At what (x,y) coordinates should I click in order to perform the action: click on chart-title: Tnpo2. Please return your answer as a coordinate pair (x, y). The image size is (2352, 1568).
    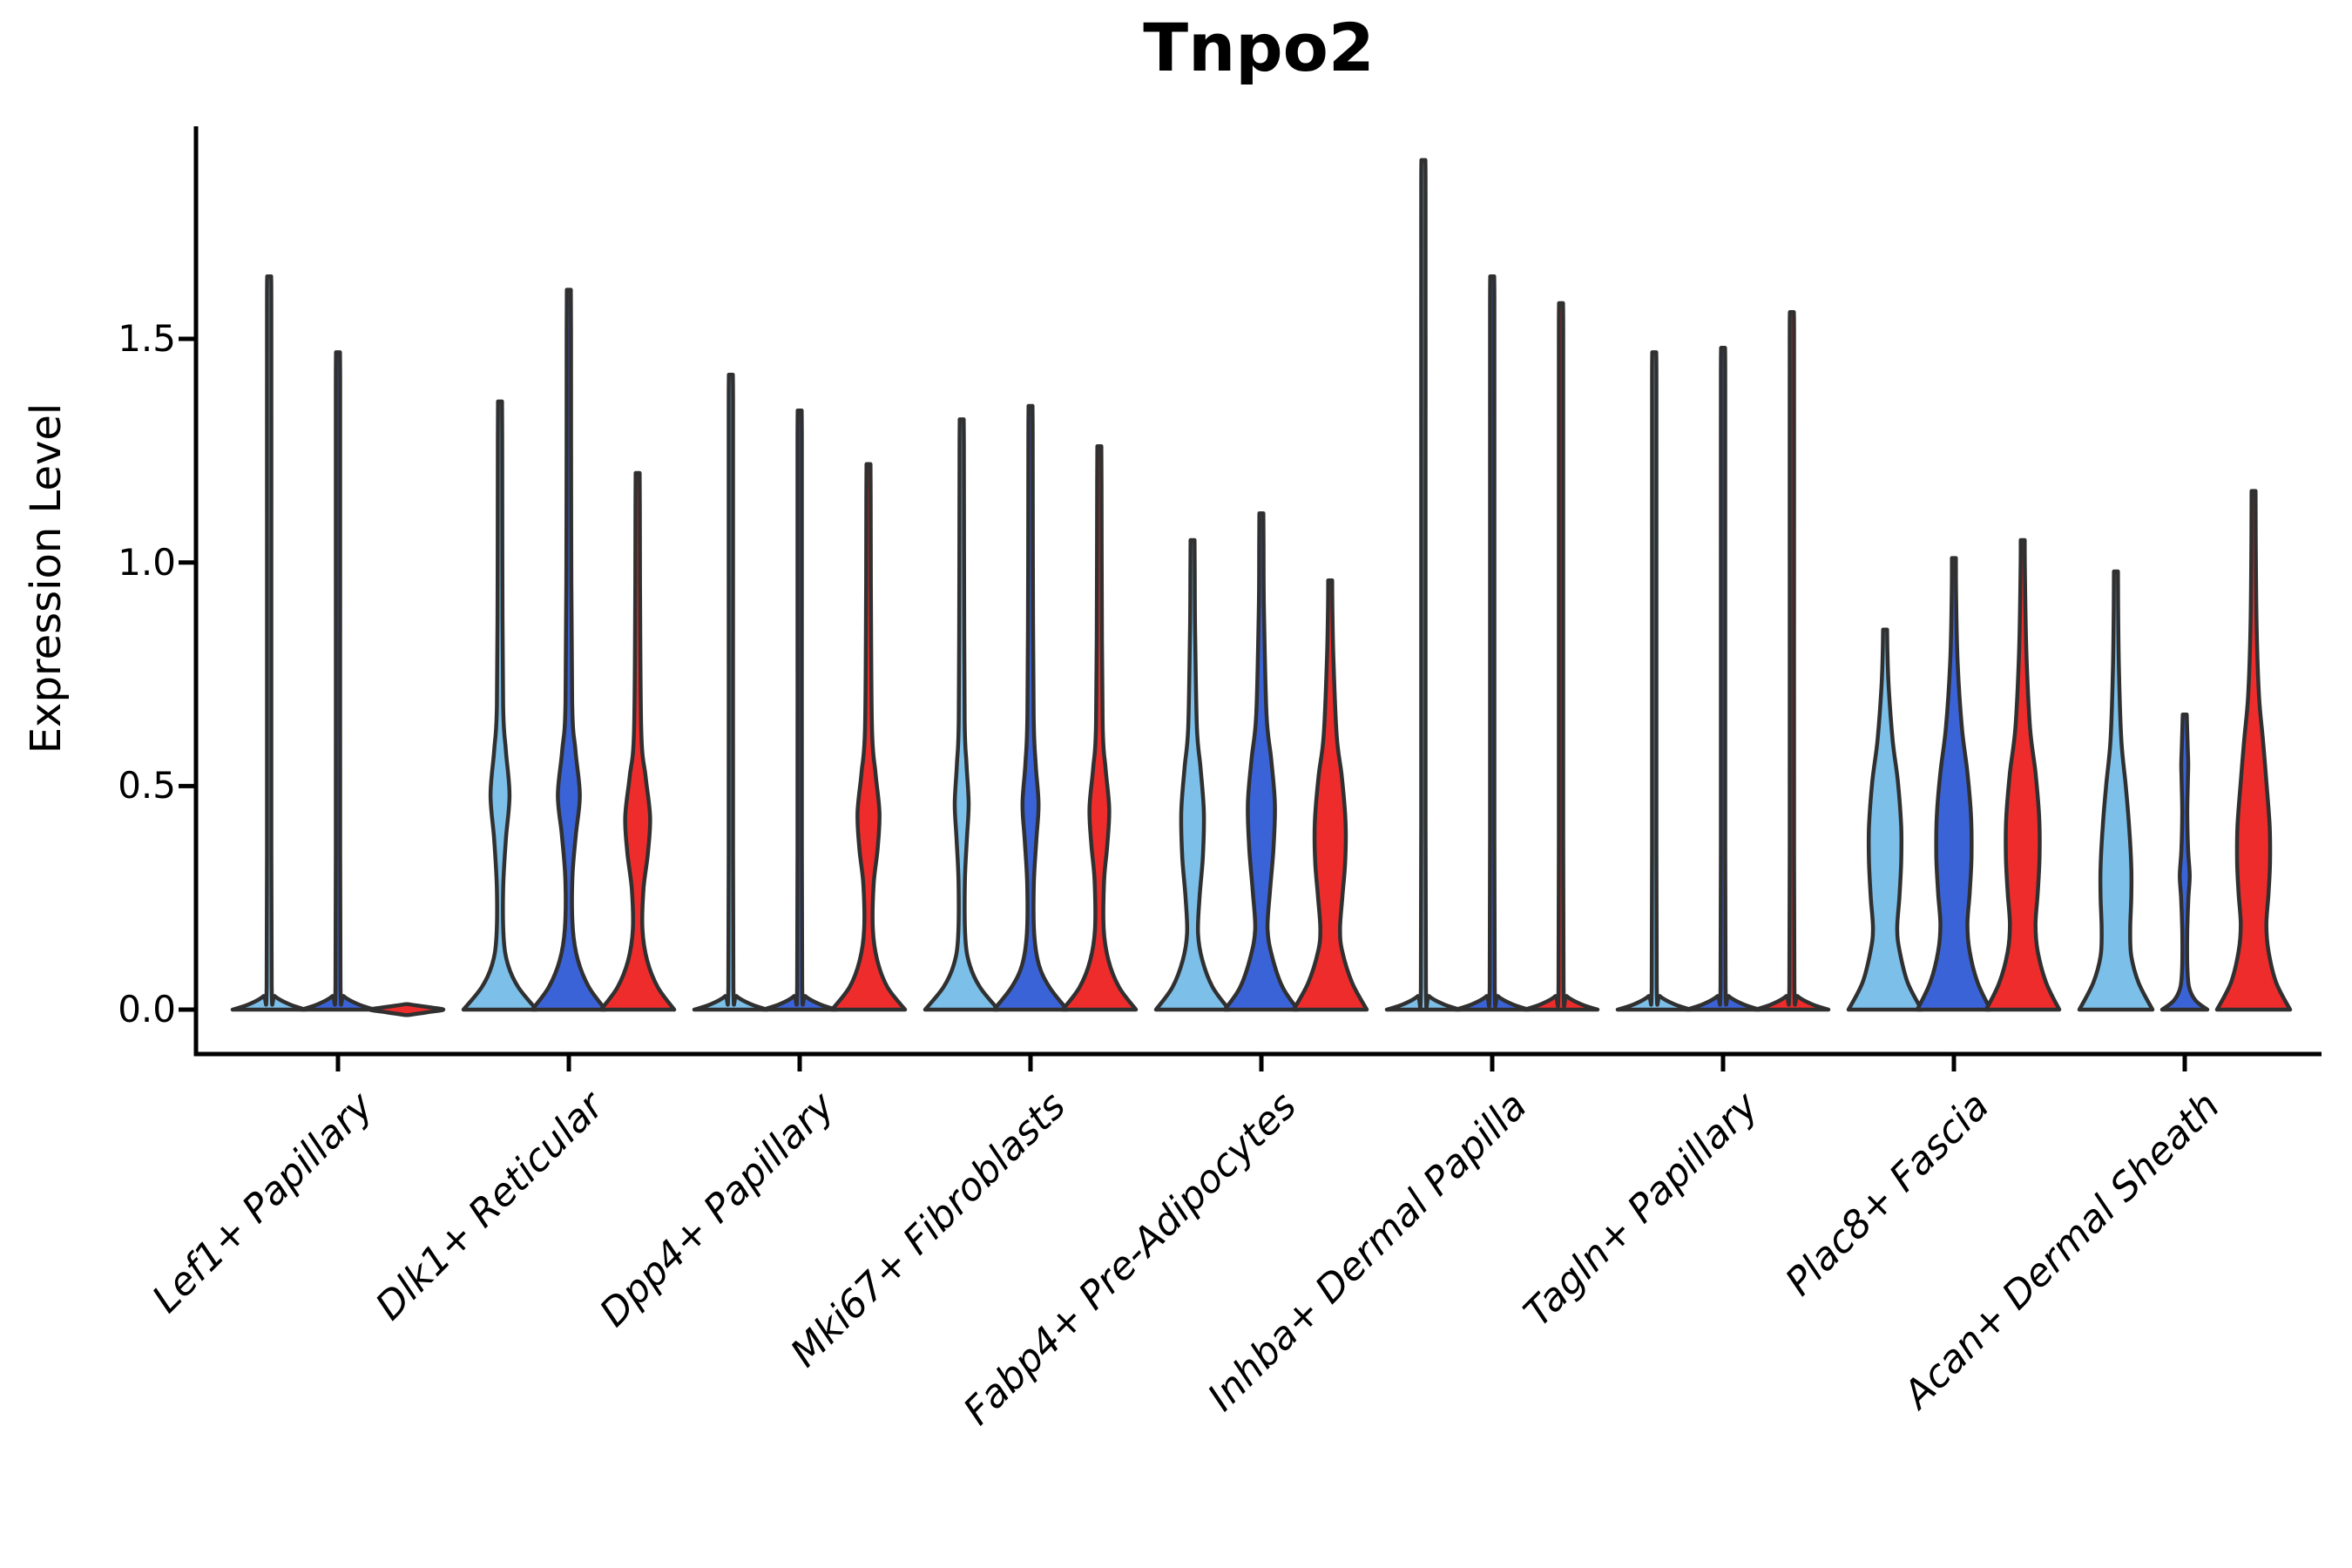
    Looking at the image, I should click on (1259, 48).